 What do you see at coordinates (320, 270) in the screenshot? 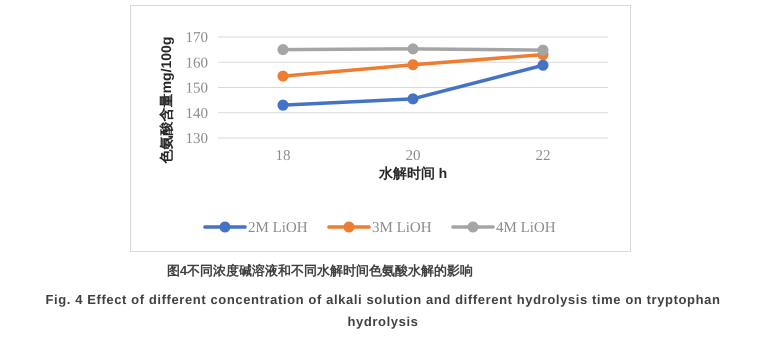
I see `text: 图4不同浓度碱溶液和不同水解时间色氨酸水解的影响` at bounding box center [320, 270].